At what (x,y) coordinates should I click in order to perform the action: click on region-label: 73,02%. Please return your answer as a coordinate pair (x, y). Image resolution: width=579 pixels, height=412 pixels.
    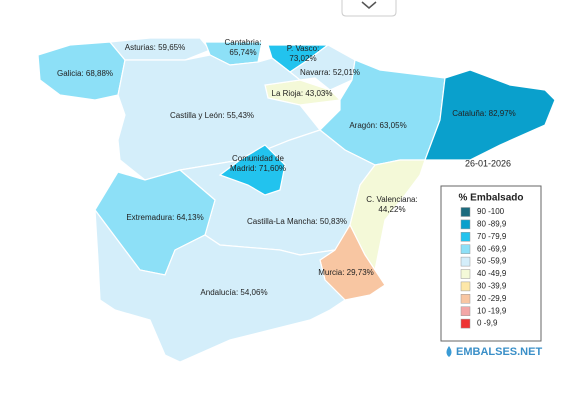
    Looking at the image, I should click on (302, 58).